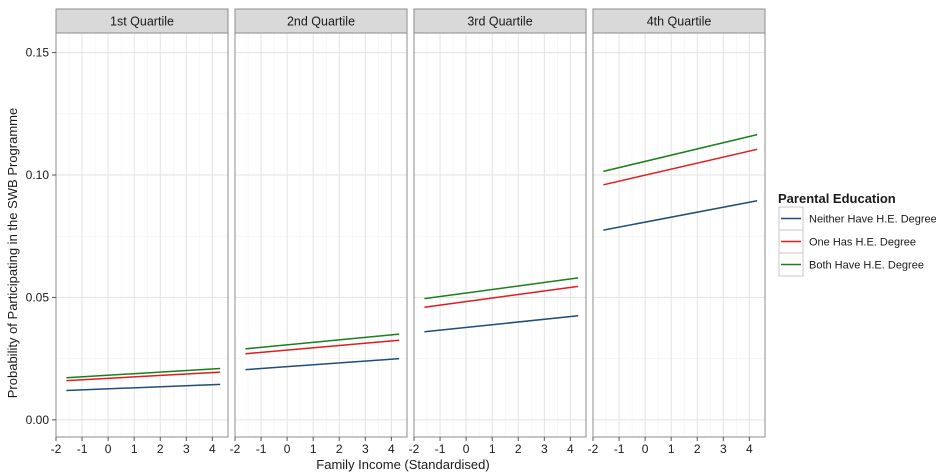 Image resolution: width=936 pixels, height=474 pixels. I want to click on y-axis: 0.00 0.05 0.10 0.15, so click(41, 236).